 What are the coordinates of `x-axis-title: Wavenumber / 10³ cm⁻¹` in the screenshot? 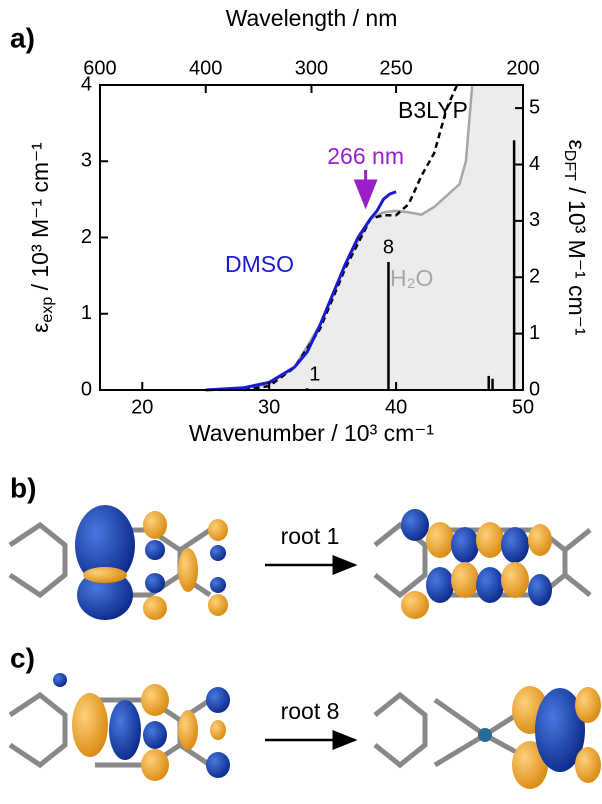 It's located at (312, 433).